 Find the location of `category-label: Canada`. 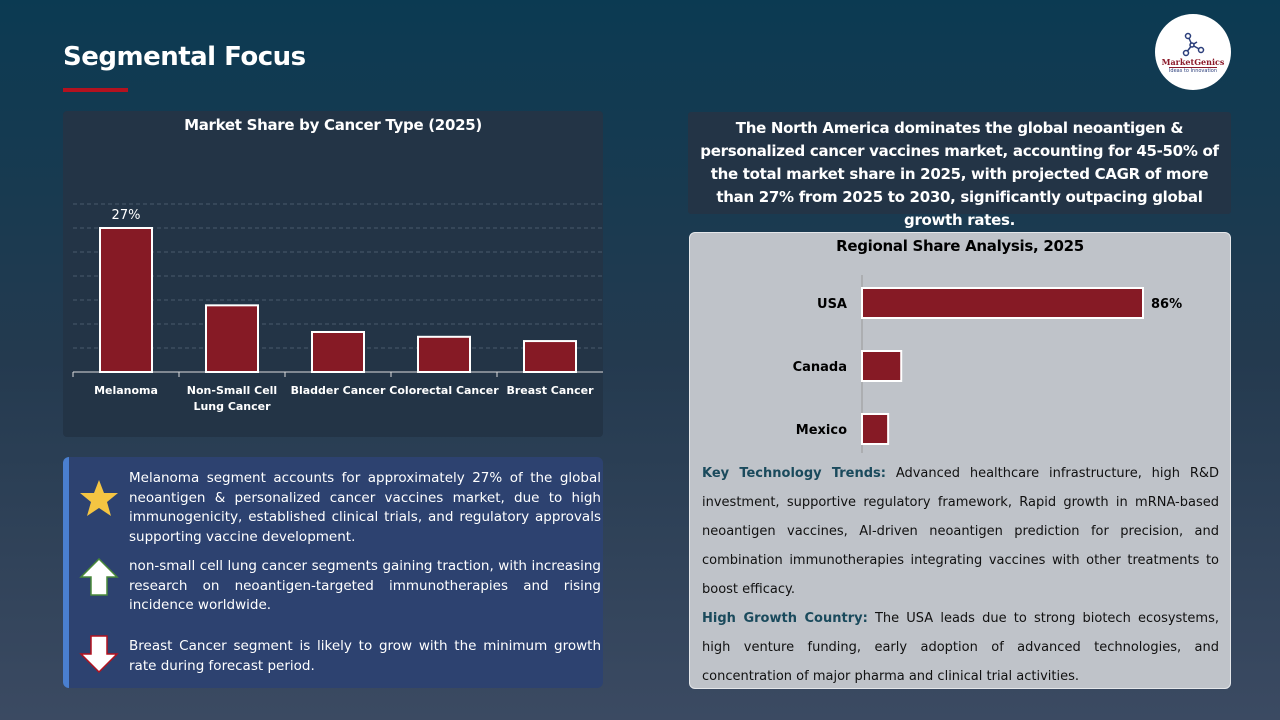

category-label: Canada is located at coordinates (820, 367).